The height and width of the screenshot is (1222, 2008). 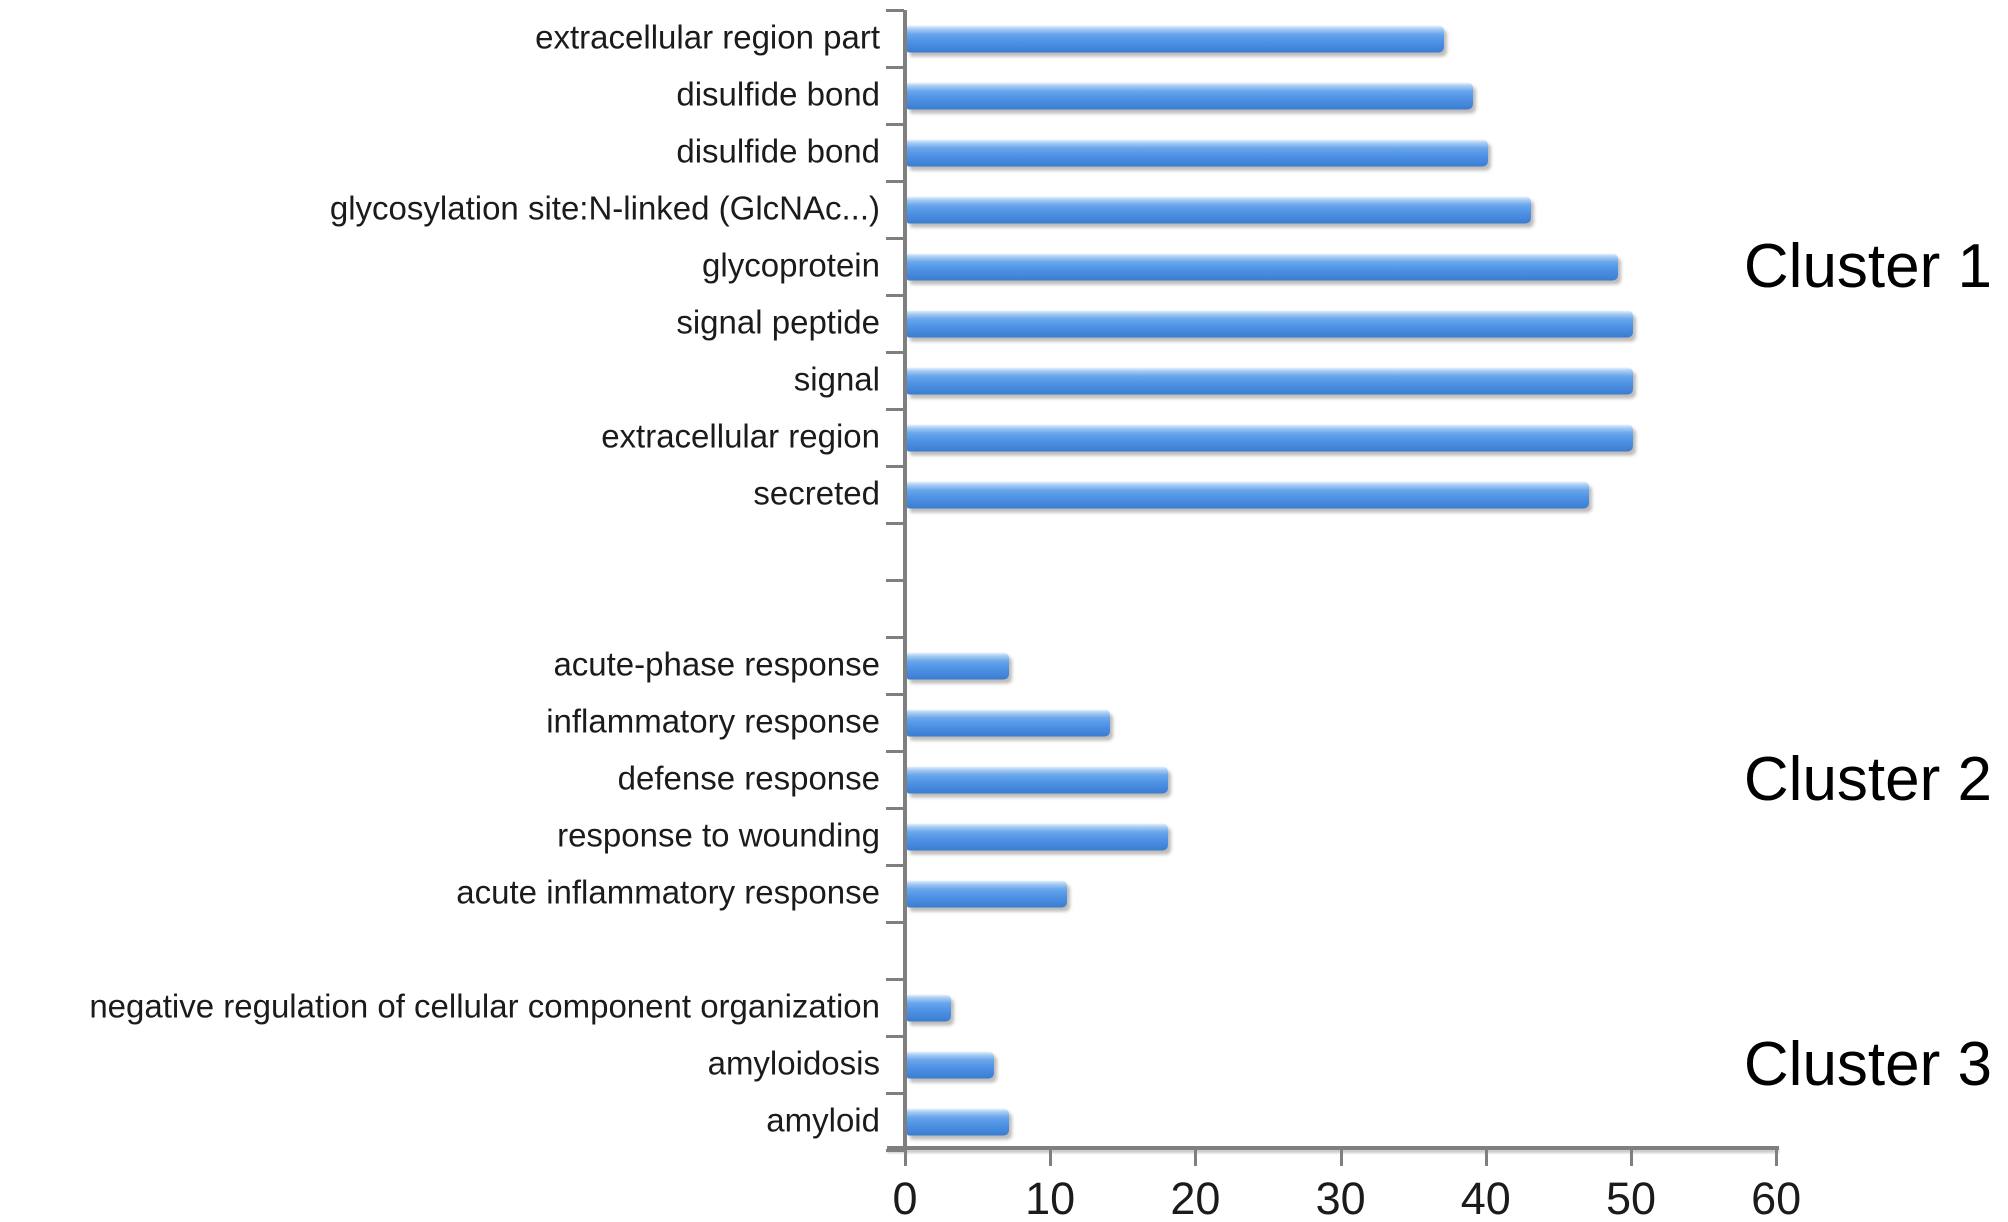 What do you see at coordinates (1867, 1064) in the screenshot?
I see `cluster-annotation: Cluster 3` at bounding box center [1867, 1064].